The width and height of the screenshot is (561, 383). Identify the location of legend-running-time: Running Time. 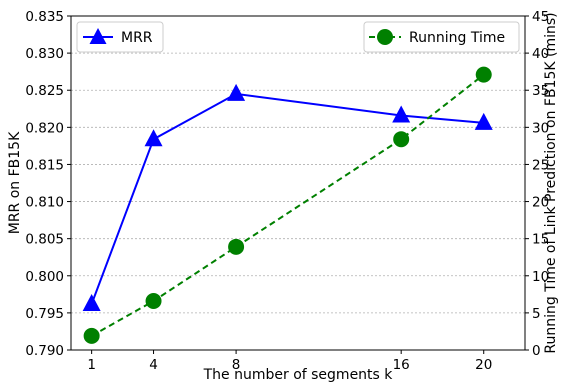
(441, 37).